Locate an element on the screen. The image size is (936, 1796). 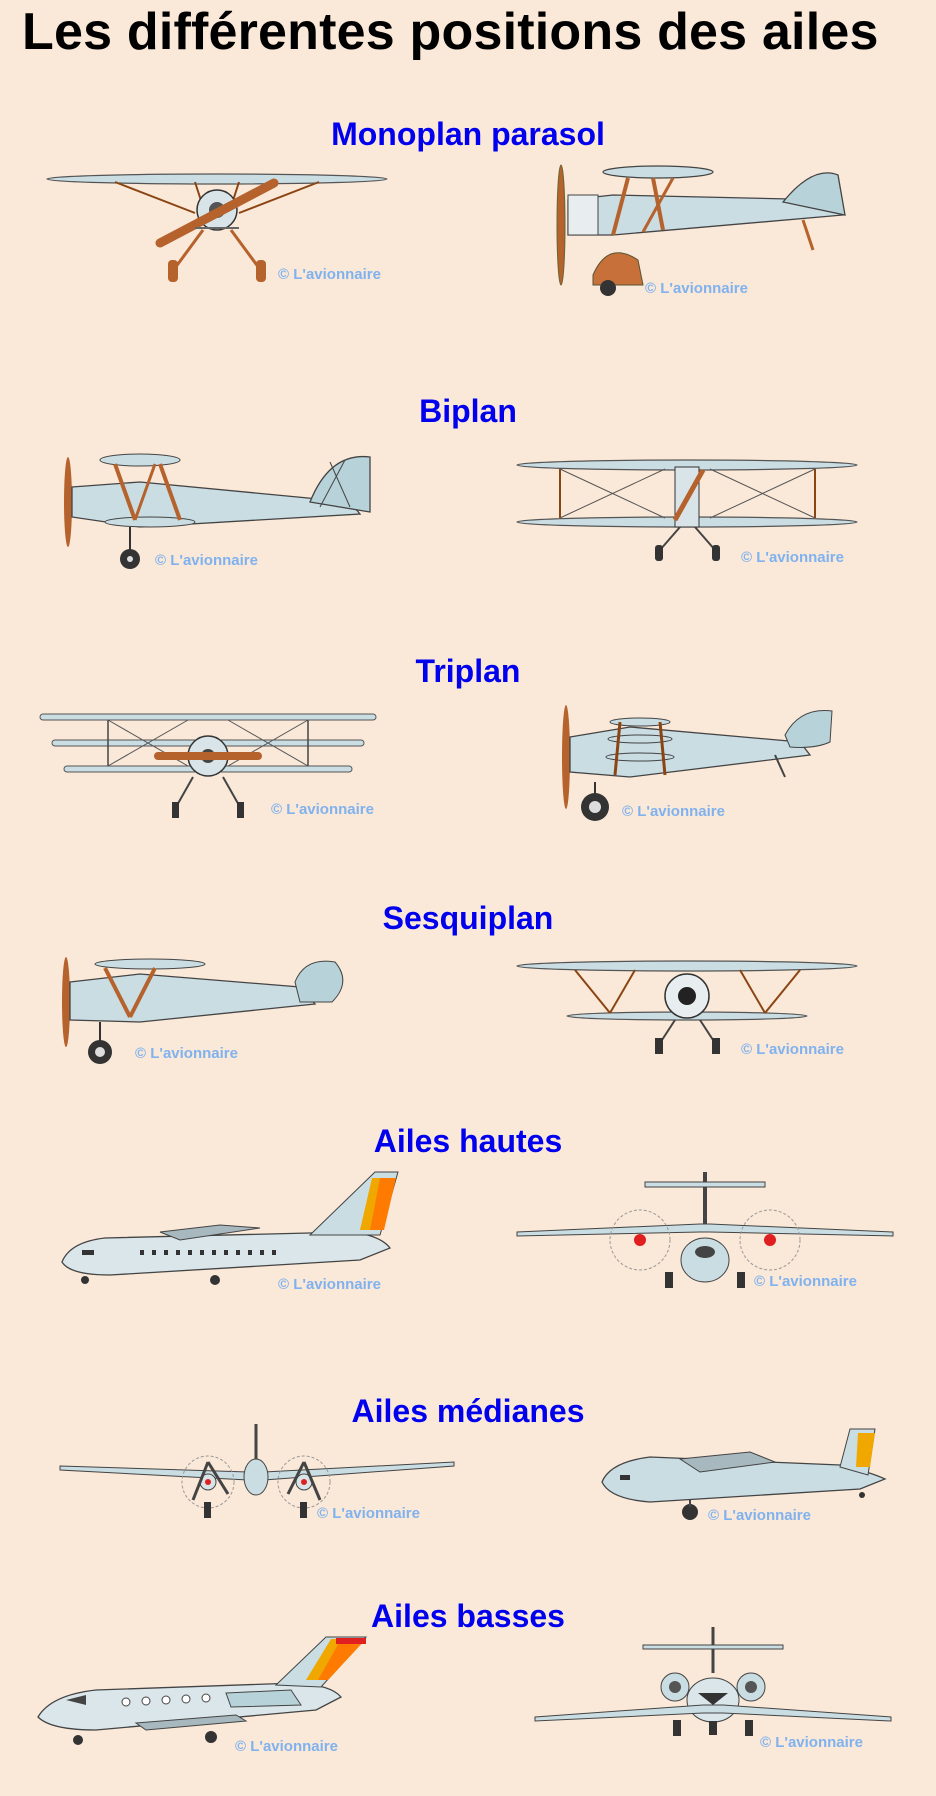
section-heading-sesquiplan: Sesquiplan is located at coordinates (468, 918).